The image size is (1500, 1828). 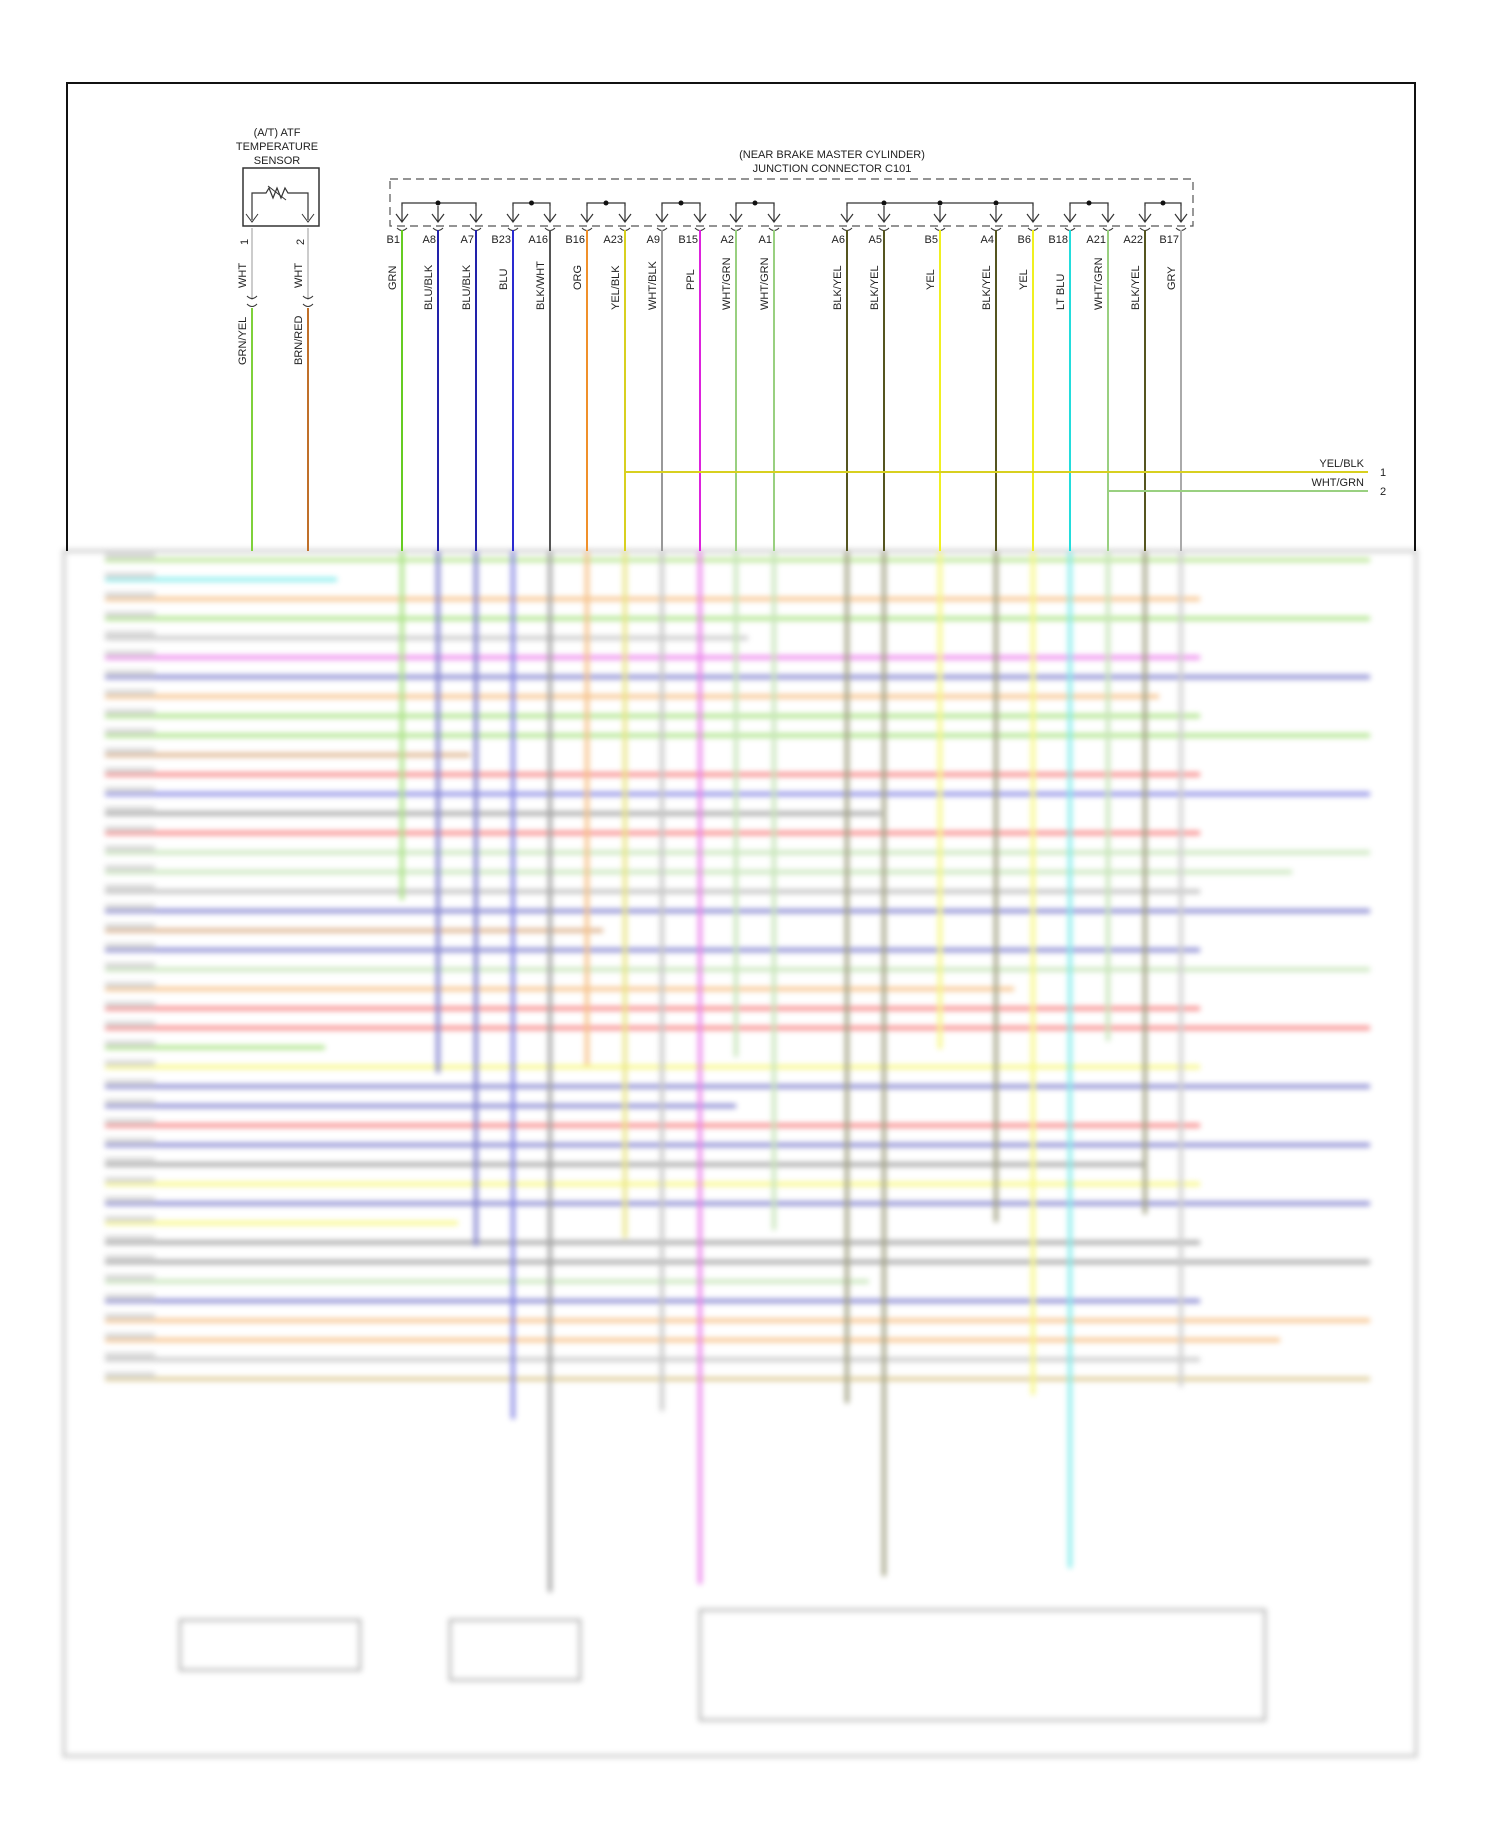 I want to click on pin-label: A22, so click(x=1133, y=240).